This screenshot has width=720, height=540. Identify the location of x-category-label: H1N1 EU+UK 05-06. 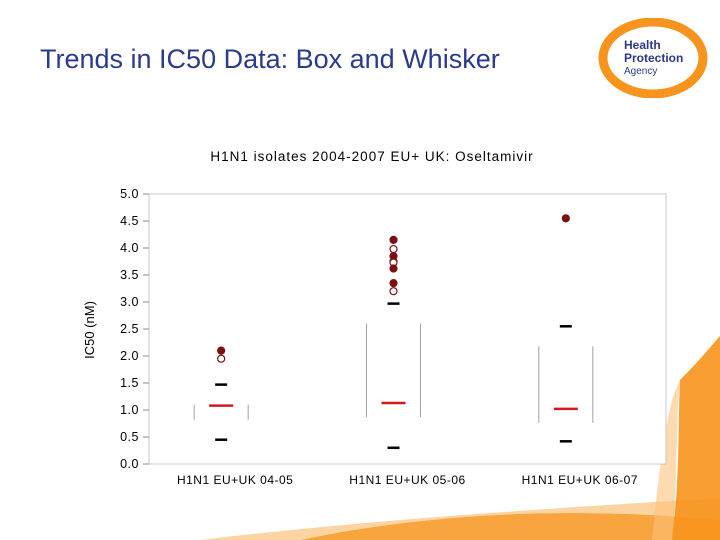
(407, 480).